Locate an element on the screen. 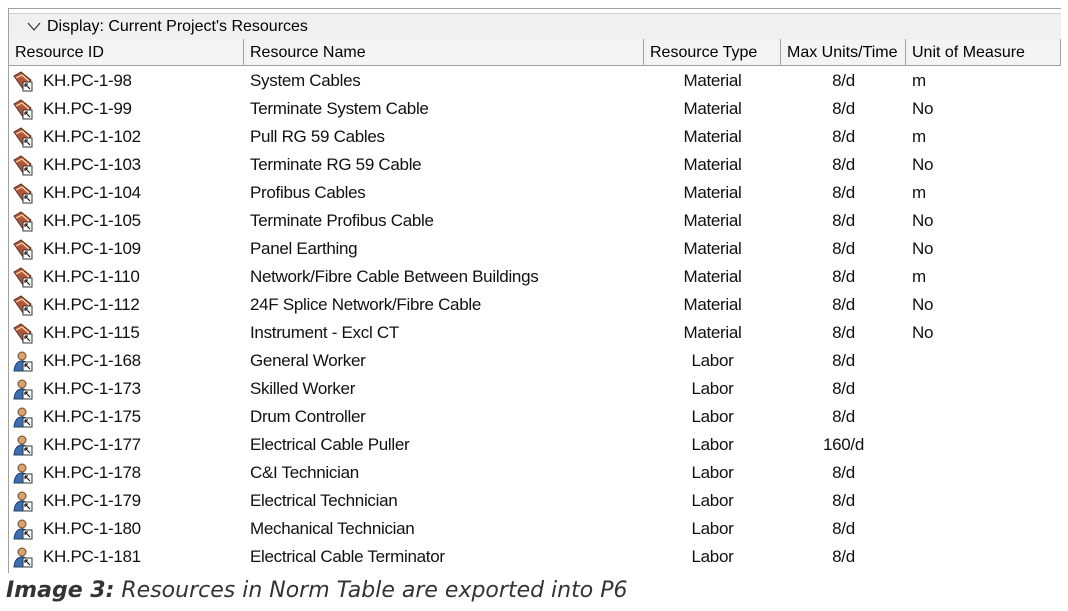 This screenshot has height=611, width=1068. resource-name: System Cables is located at coordinates (305, 80).